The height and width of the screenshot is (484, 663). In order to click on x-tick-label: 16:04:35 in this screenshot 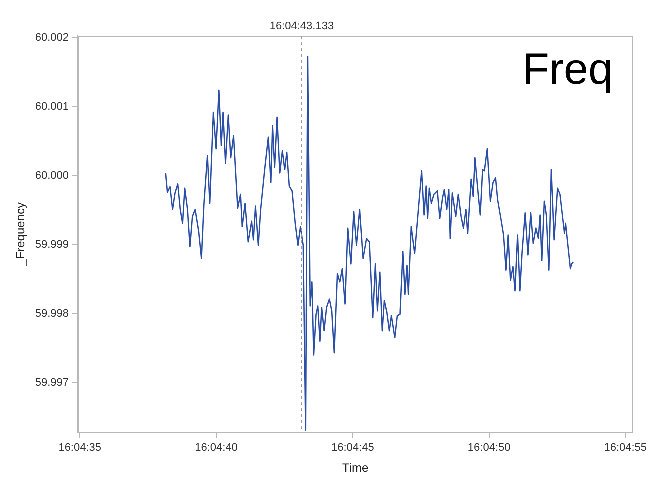, I will do `click(80, 448)`.